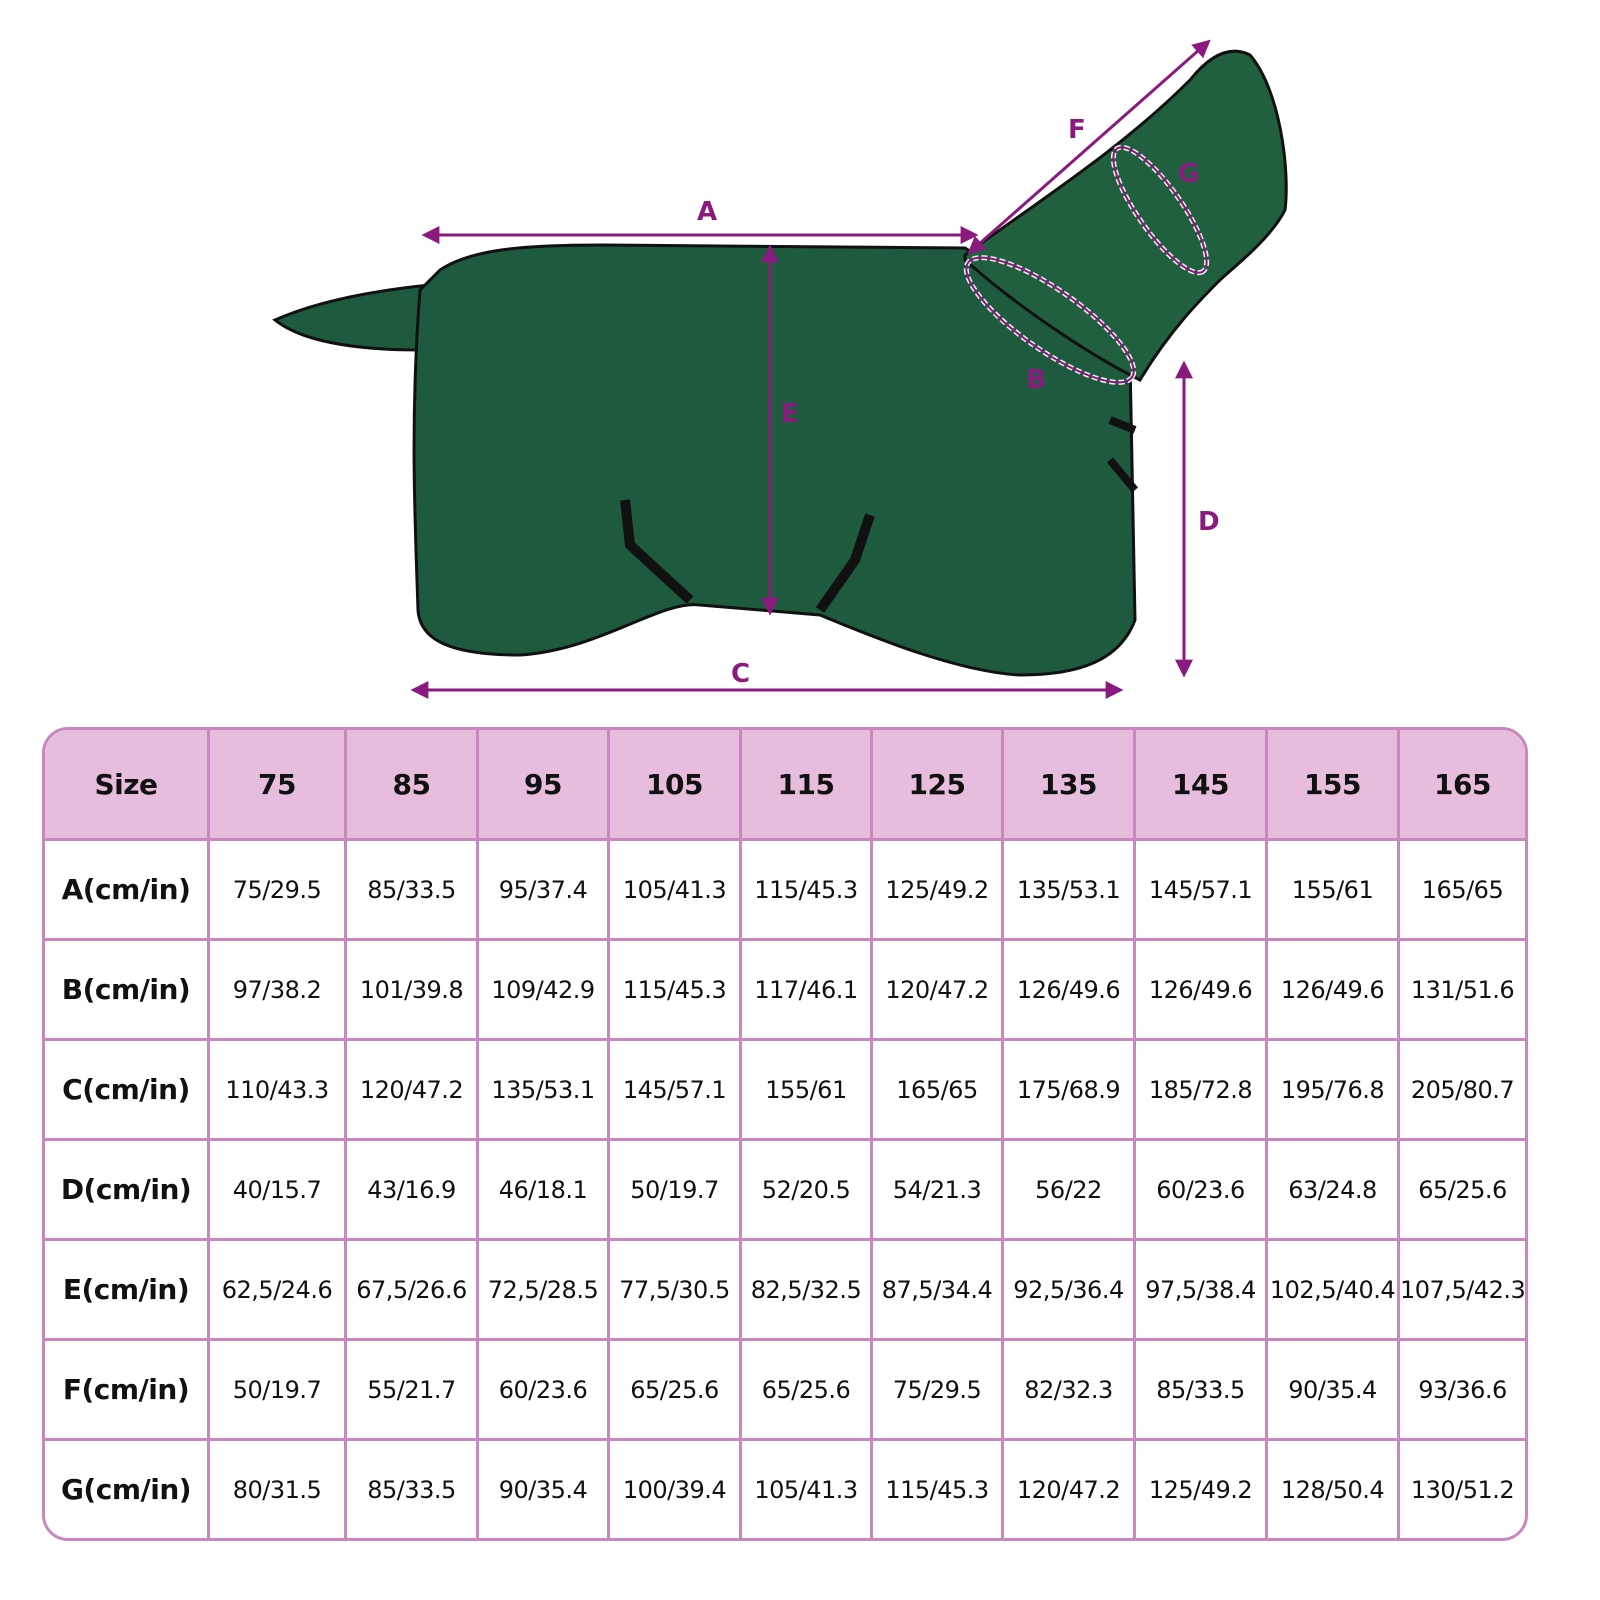  What do you see at coordinates (1036, 380) in the screenshot?
I see `label-b: B` at bounding box center [1036, 380].